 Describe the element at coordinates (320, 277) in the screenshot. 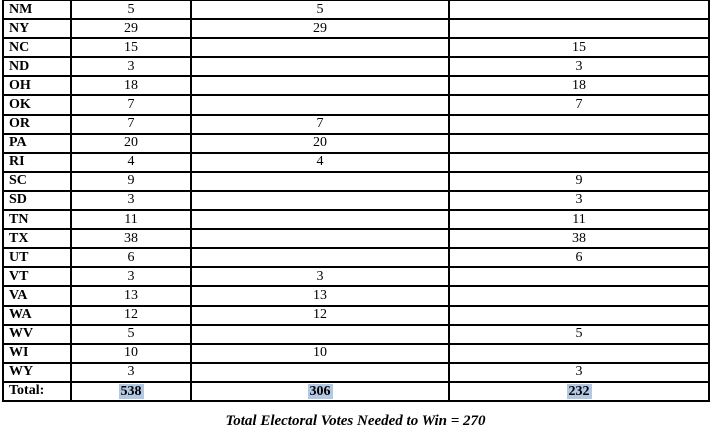

I see `candidate-a-votes-cell: 3` at that location.